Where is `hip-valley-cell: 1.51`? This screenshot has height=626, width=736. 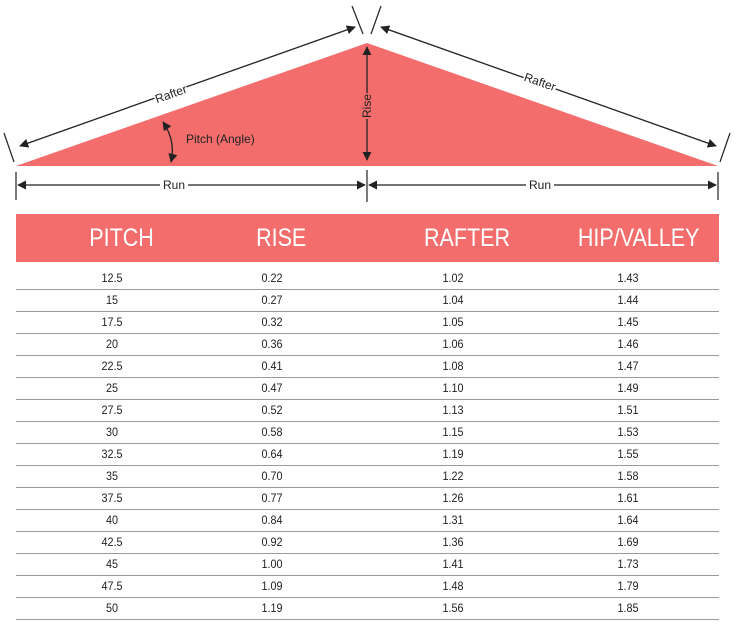 hip-valley-cell: 1.51 is located at coordinates (628, 410).